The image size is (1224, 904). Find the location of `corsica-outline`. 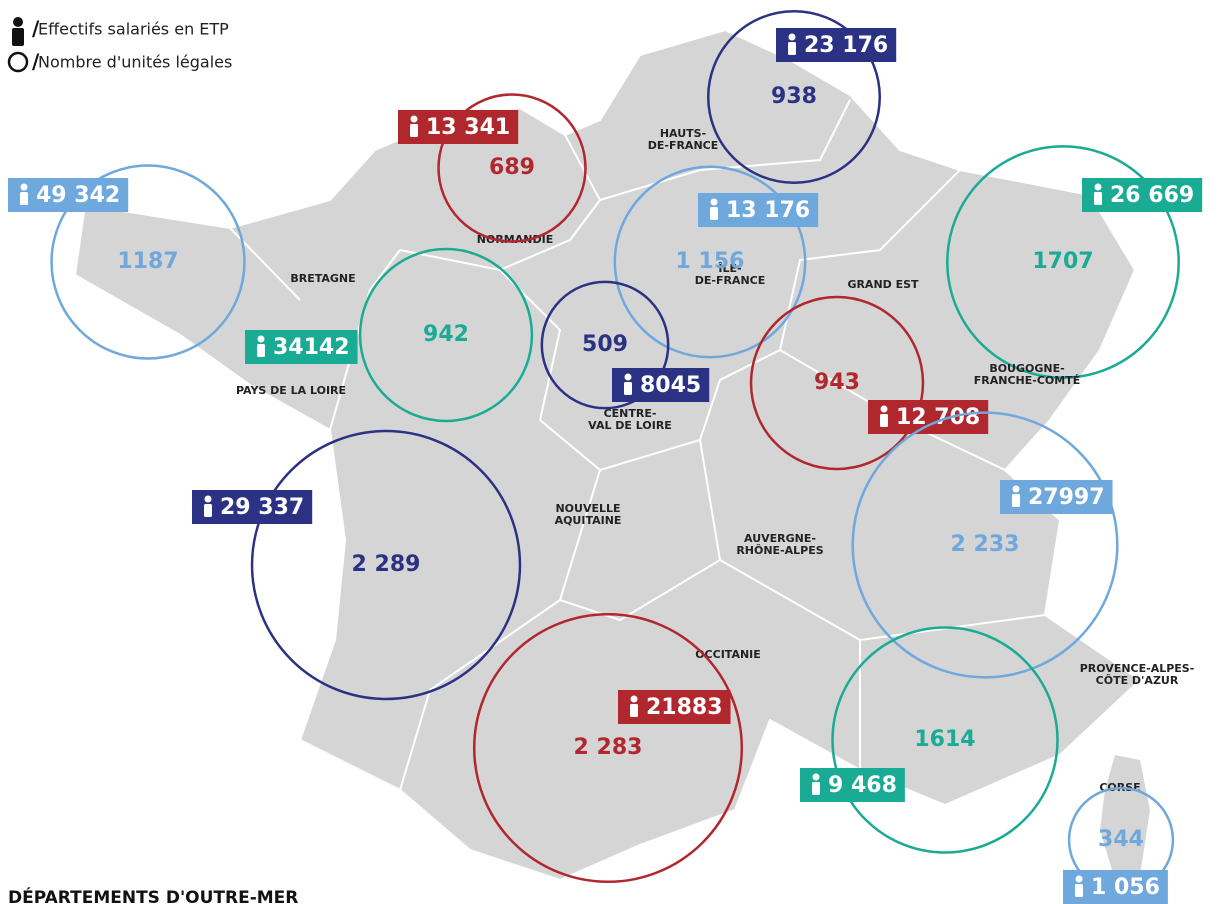

corsica-outline is located at coordinates (1125, 817).